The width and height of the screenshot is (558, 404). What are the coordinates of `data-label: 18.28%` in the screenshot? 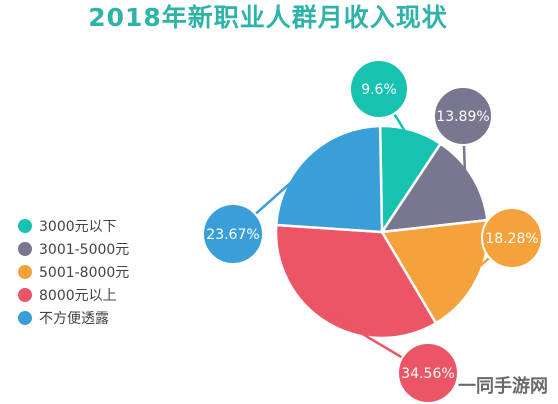 It's located at (511, 239).